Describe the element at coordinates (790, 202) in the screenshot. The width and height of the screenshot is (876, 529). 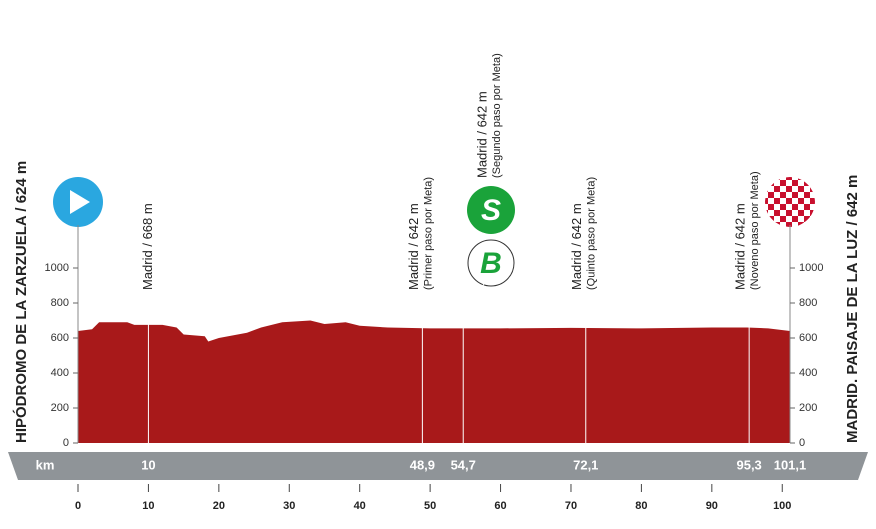
I see `finish-icon` at that location.